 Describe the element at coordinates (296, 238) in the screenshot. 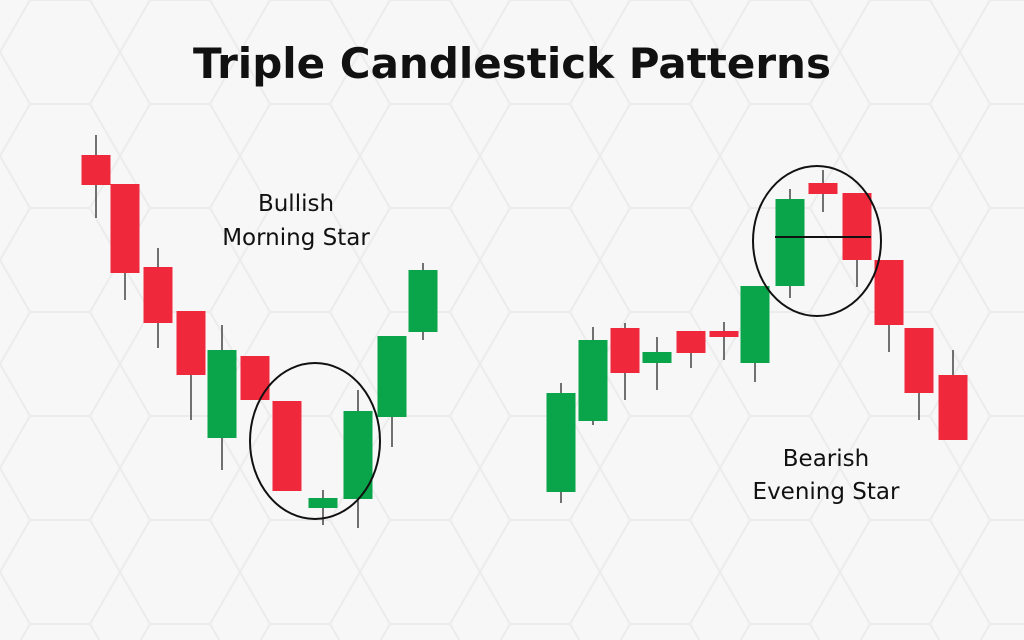

I see `pattern-label: Morning Star` at that location.